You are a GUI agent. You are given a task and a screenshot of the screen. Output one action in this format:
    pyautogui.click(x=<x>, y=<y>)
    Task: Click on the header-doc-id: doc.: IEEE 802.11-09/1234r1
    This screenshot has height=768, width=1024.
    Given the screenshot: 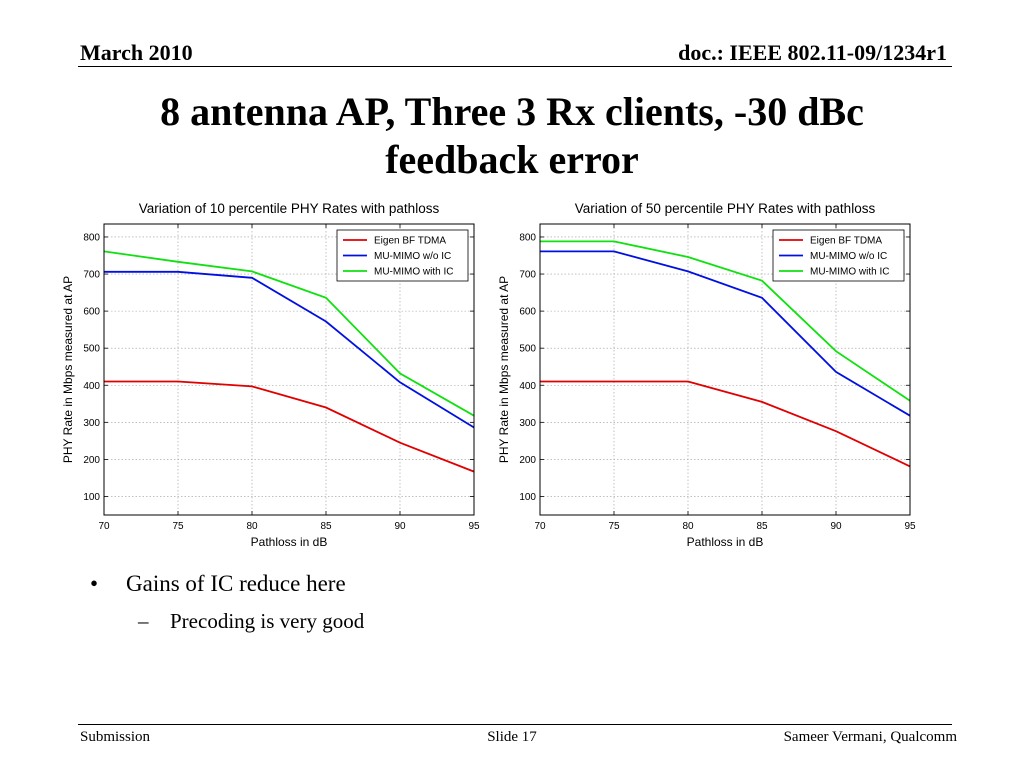 What is the action you would take?
    pyautogui.click(x=812, y=52)
    